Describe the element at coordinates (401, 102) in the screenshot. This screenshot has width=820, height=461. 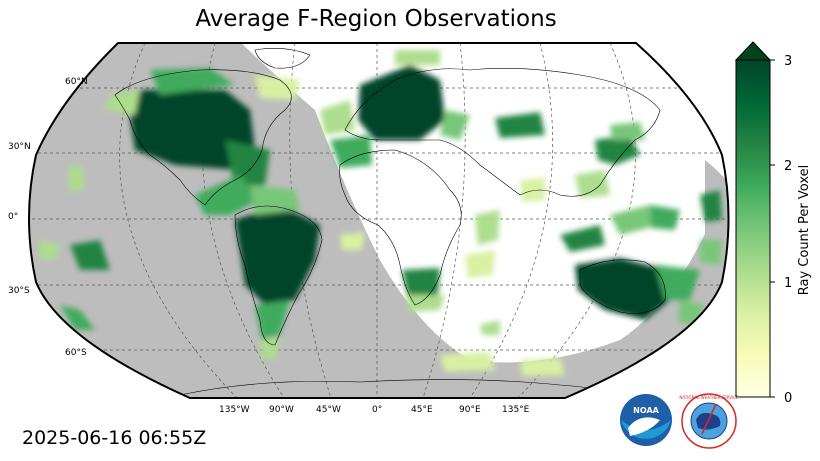
I see `obs-europe` at that location.